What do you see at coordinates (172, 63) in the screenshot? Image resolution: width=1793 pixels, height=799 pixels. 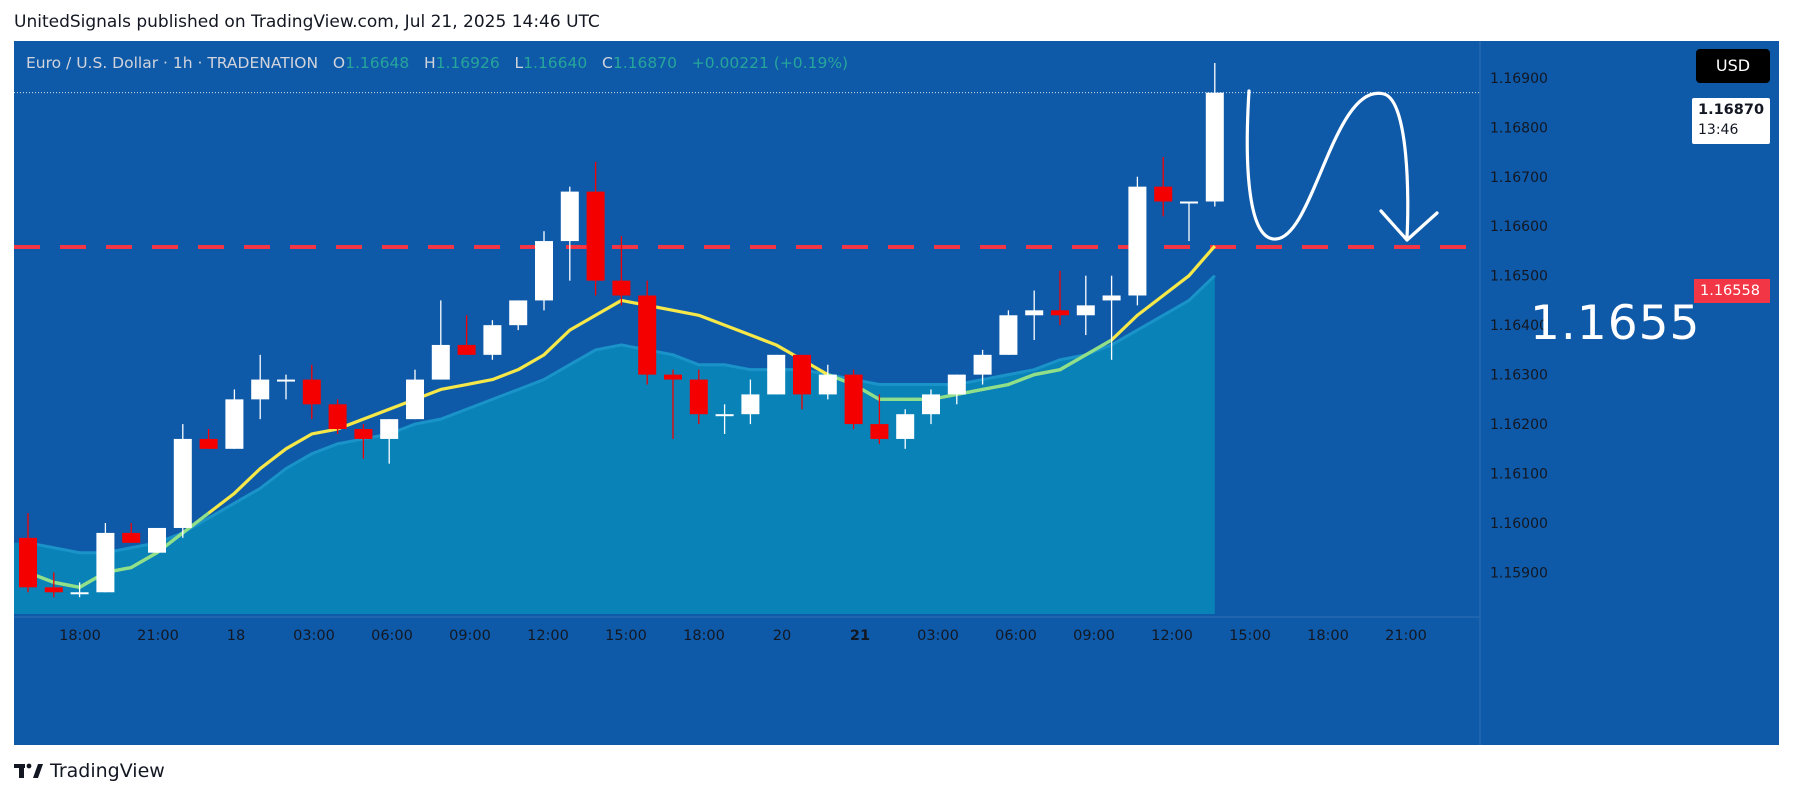 I see `legend-symbol: Euro / U.S. Dollar · 1h · TRADENATION` at bounding box center [172, 63].